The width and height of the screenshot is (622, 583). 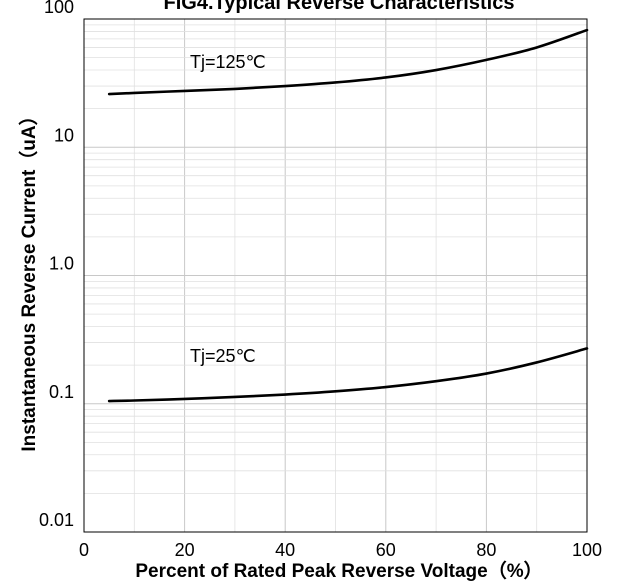 I want to click on chart-title: FIG4.Typical Reverse Characteristics, so click(x=339, y=7).